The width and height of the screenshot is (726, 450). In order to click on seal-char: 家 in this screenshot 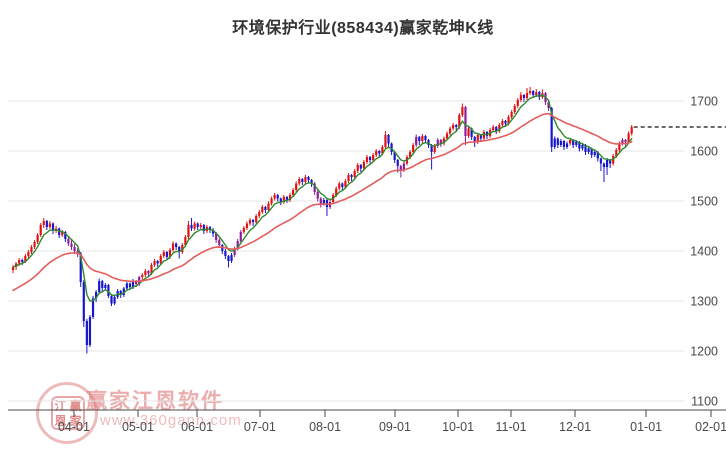, I will do `click(75, 420)`.